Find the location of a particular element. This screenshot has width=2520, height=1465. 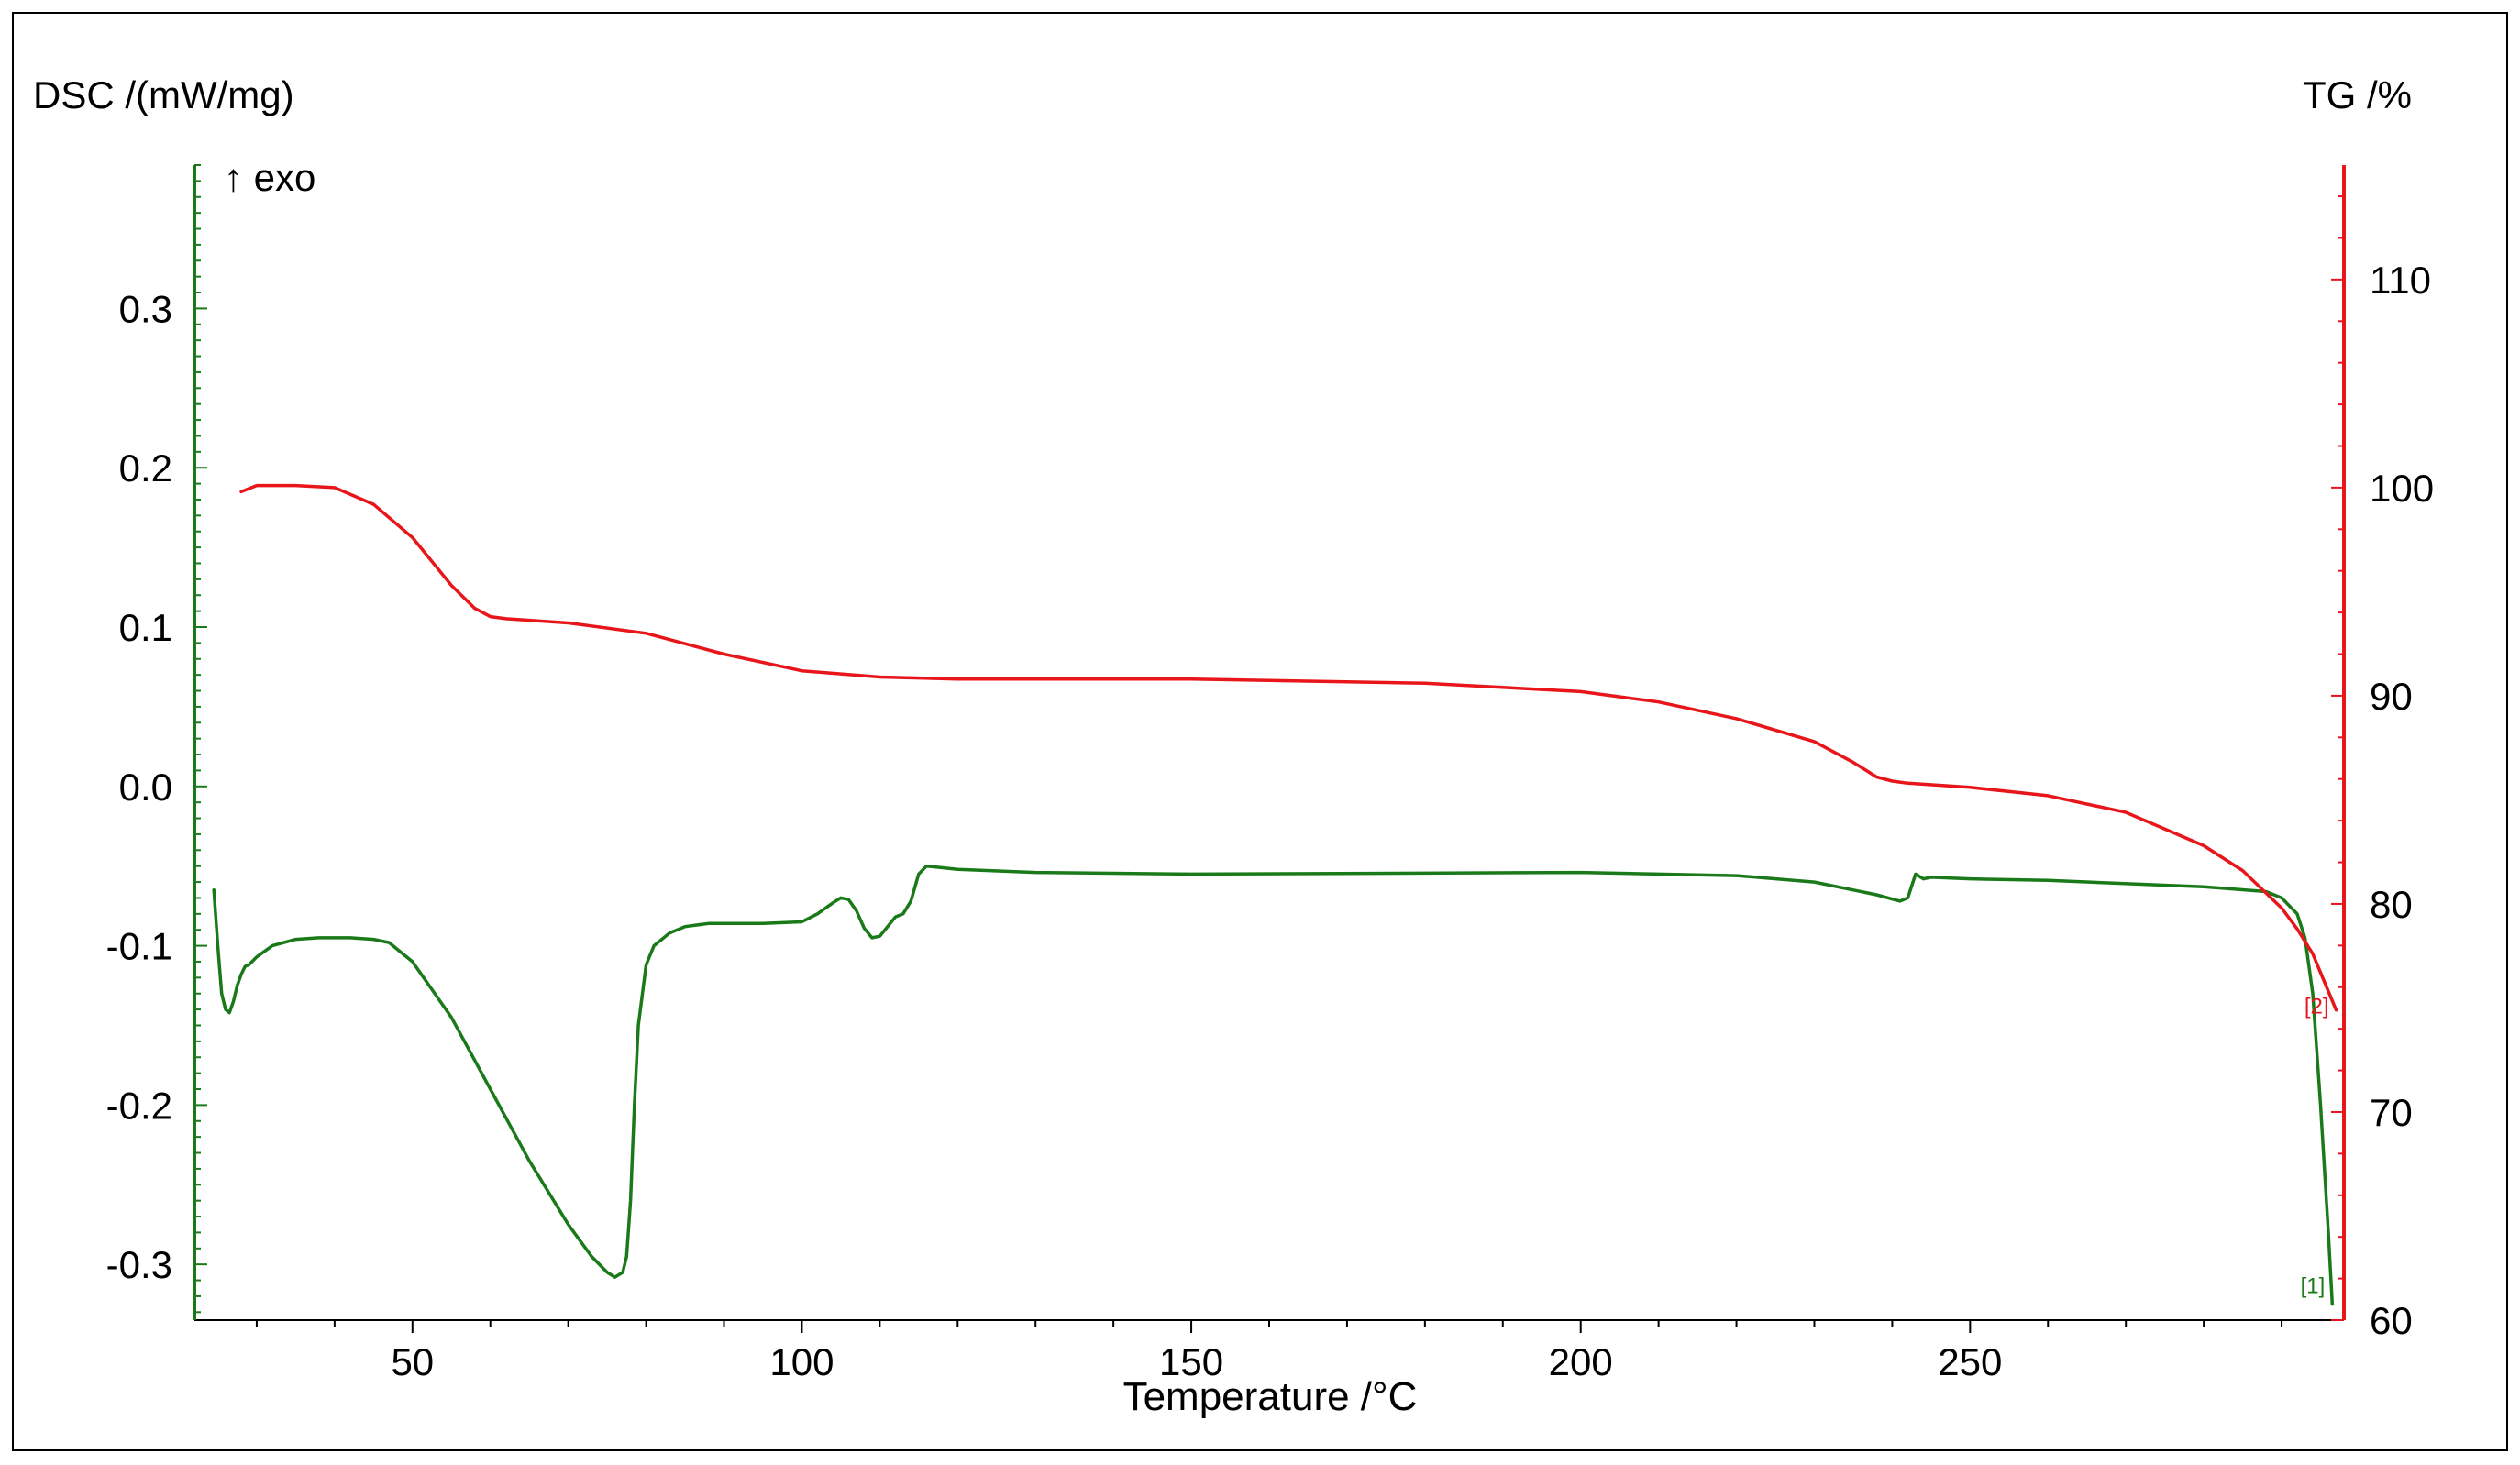

right-axis: 60 70 80 90 100 110 is located at coordinates (2382, 753).